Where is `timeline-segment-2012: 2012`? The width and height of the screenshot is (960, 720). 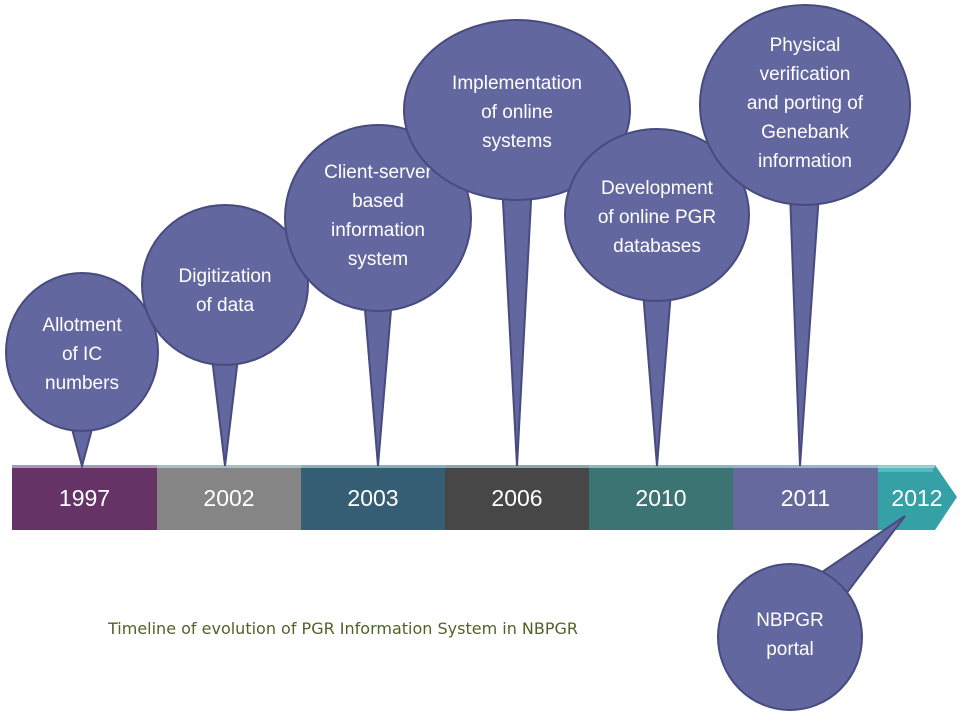
timeline-segment-2012: 2012 is located at coordinates (917, 497).